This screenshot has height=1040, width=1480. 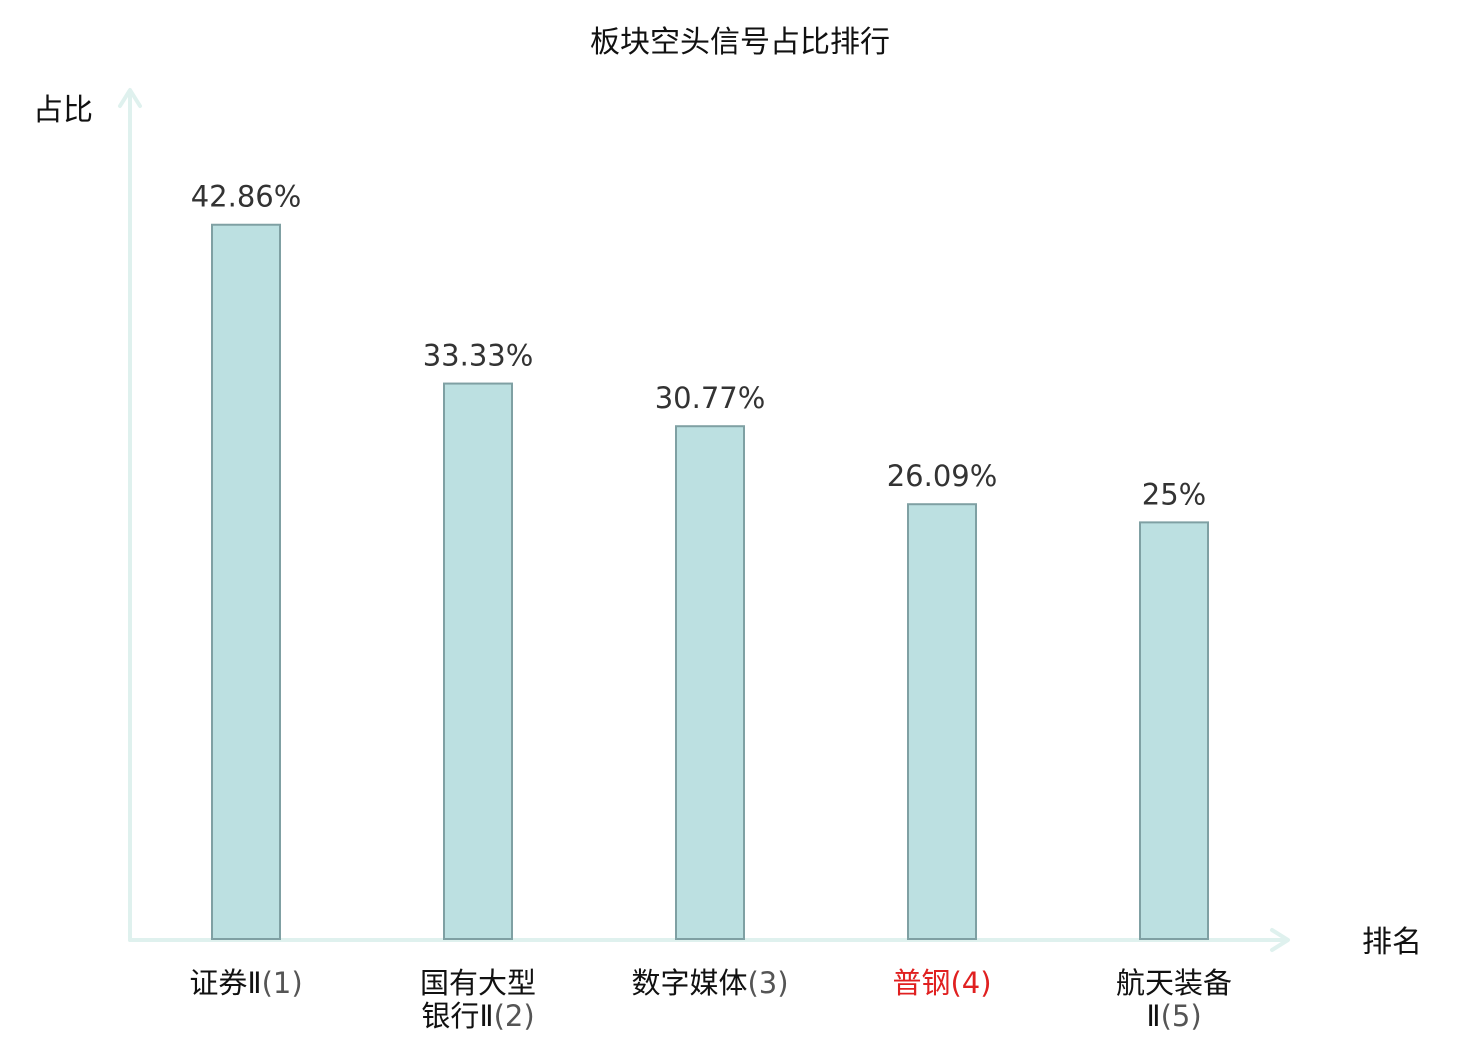 I want to click on x-tick-label-name: 数字媒体, so click(x=689, y=983).